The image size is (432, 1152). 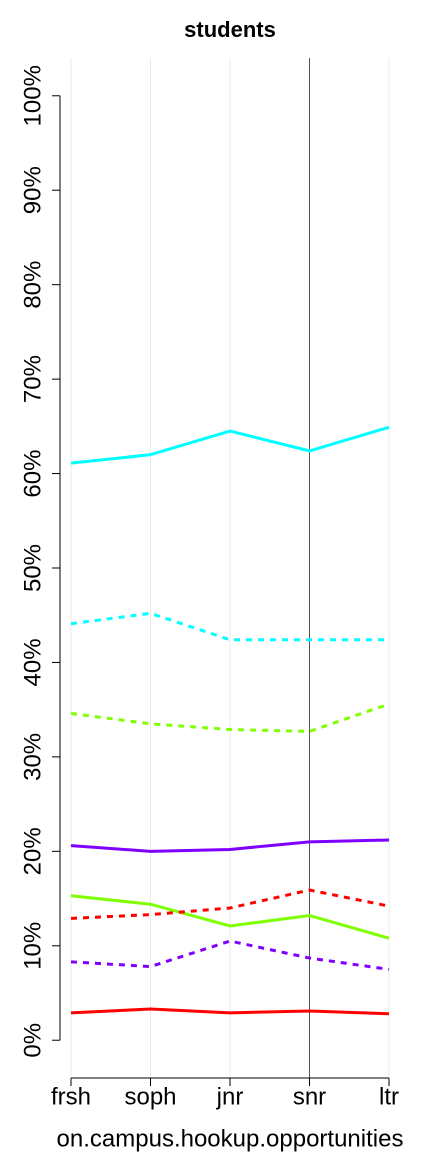 I want to click on x-axis-label: on.campus.hookup.opportunities, so click(x=230, y=1138).